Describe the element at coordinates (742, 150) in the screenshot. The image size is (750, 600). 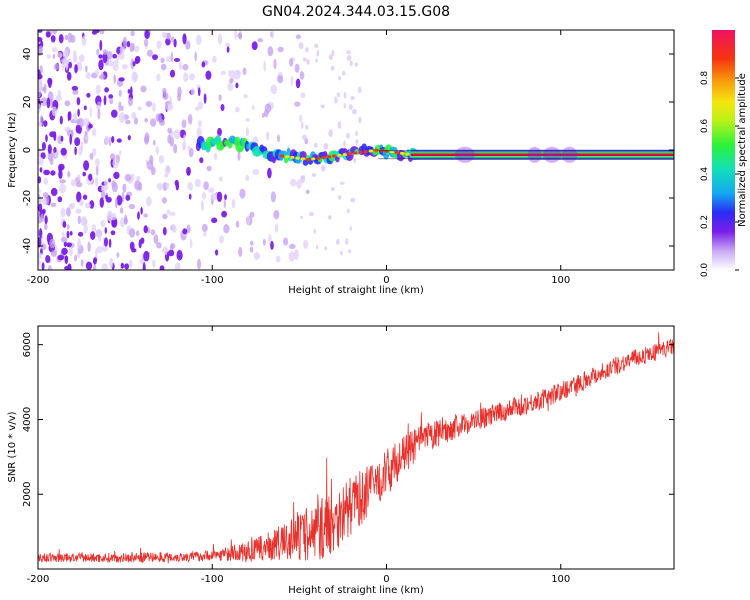
I see `colorbar-label: Normalized spectral amplitude` at that location.